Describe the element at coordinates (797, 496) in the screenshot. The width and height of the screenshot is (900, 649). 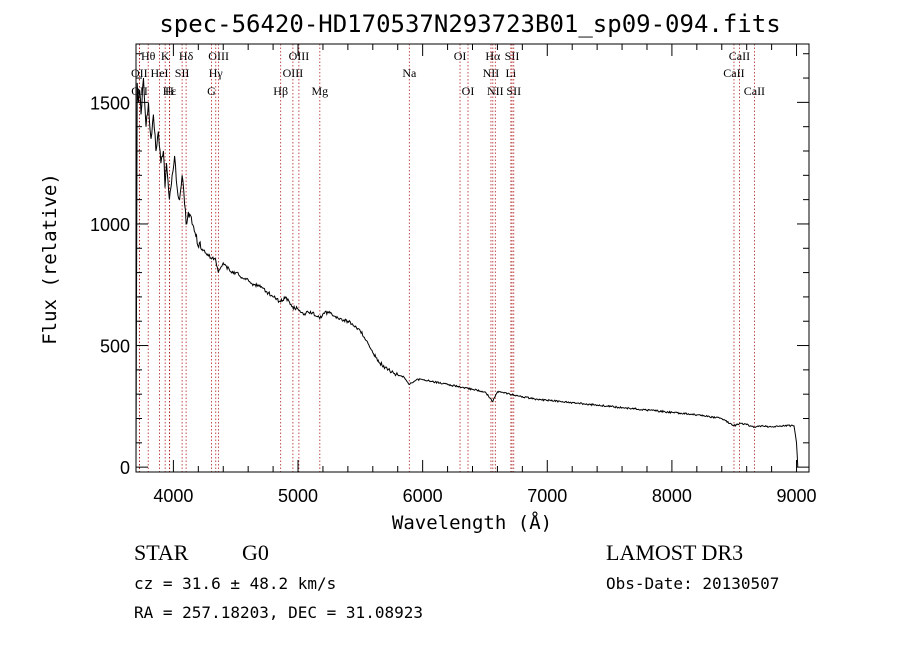
I see `x-tick-label: 9000` at that location.